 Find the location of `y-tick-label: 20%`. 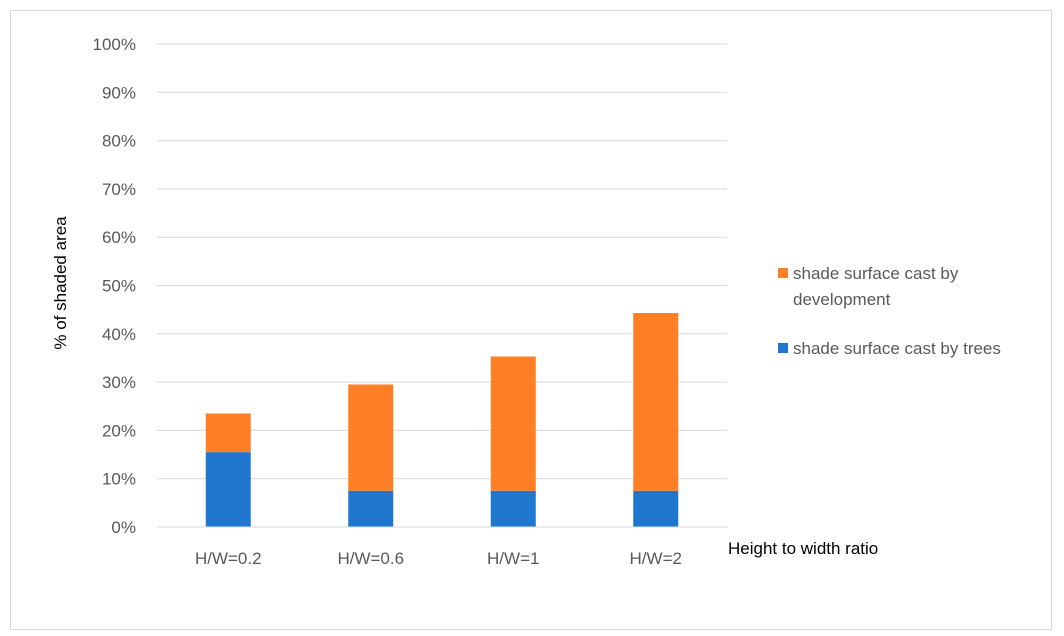

y-tick-label: 20% is located at coordinates (119, 430).